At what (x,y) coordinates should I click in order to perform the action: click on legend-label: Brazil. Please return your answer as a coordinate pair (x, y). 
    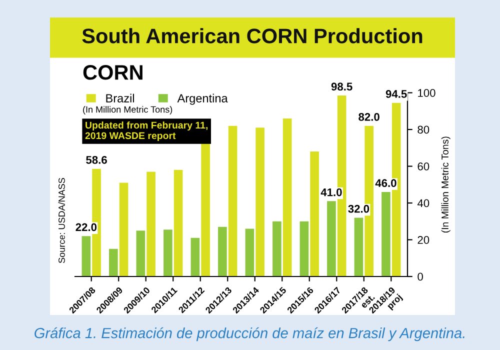
    Looking at the image, I should click on (120, 98).